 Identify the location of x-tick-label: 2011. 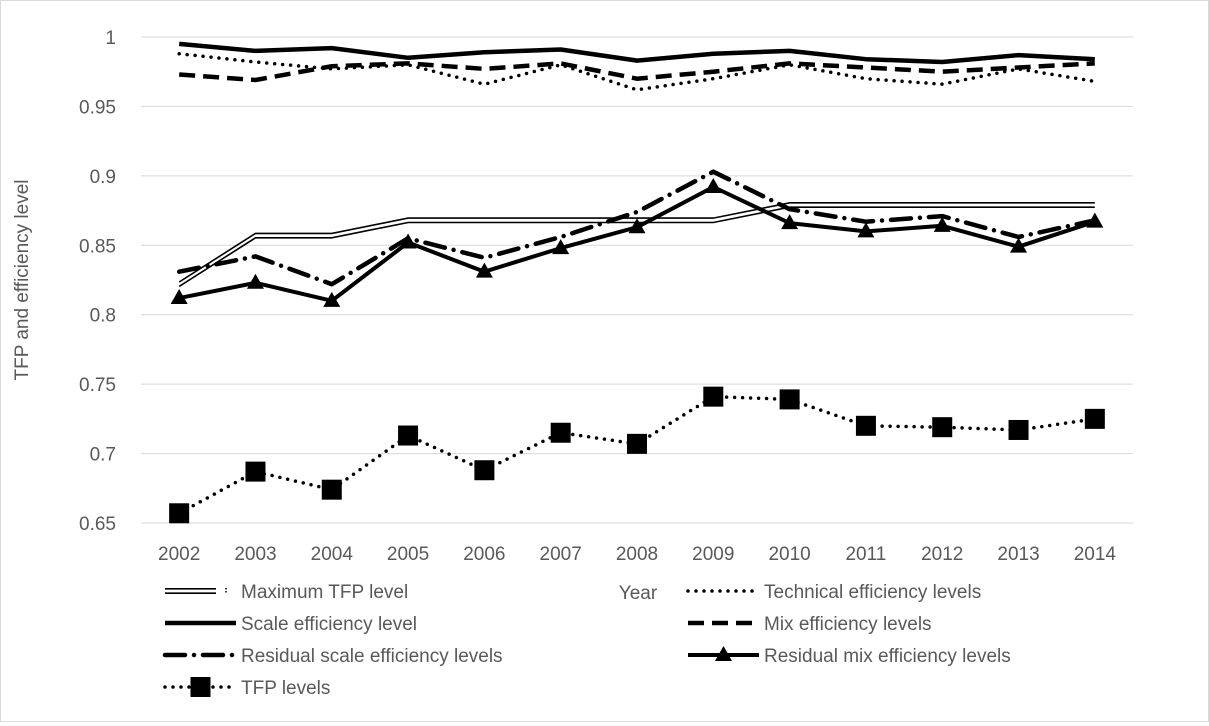
(865, 554).